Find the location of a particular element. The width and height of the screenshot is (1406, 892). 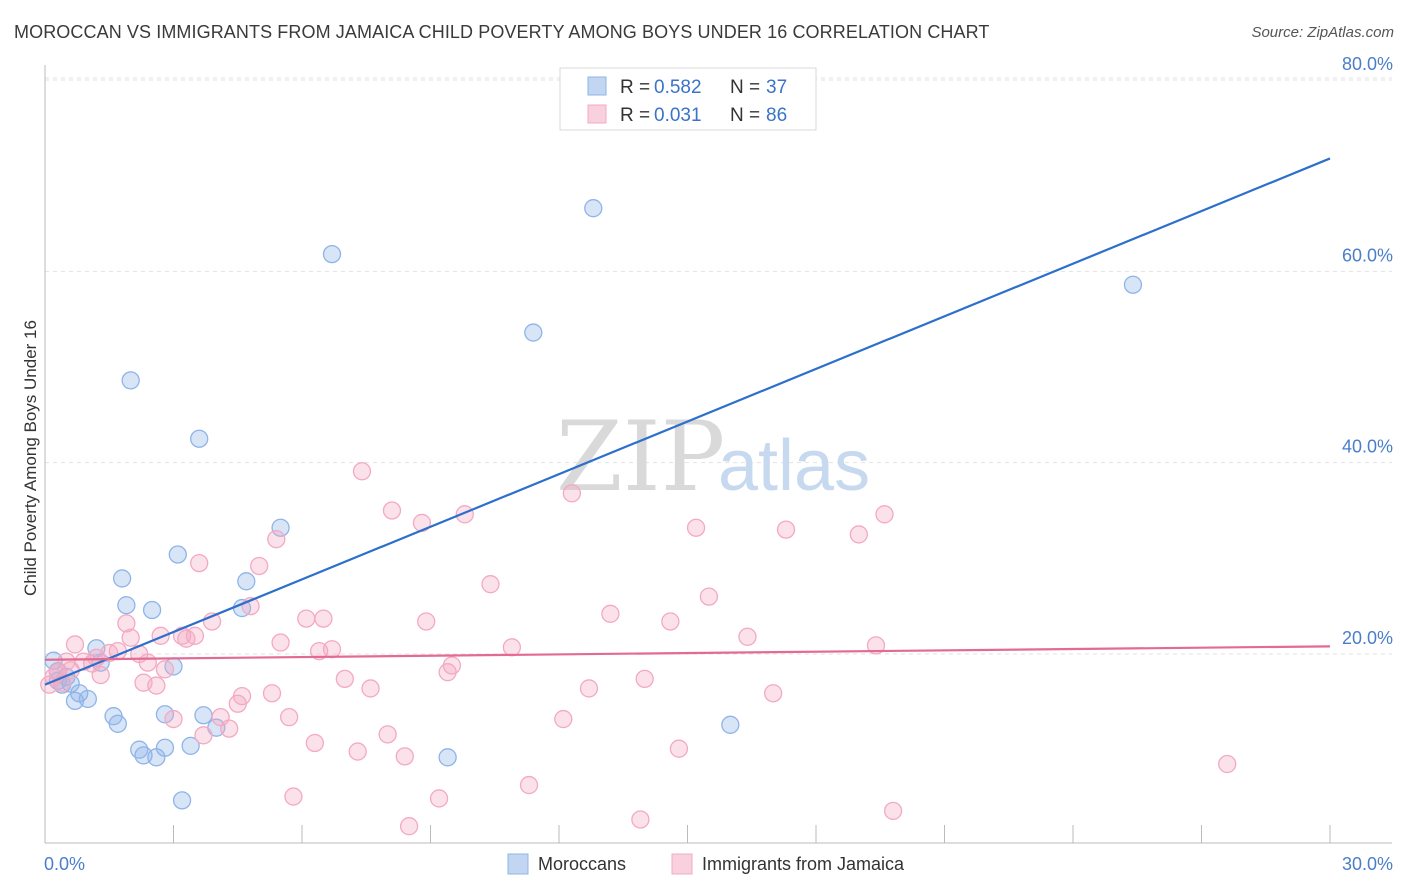

y-tick-label: 40.0% is located at coordinates (1367, 447).